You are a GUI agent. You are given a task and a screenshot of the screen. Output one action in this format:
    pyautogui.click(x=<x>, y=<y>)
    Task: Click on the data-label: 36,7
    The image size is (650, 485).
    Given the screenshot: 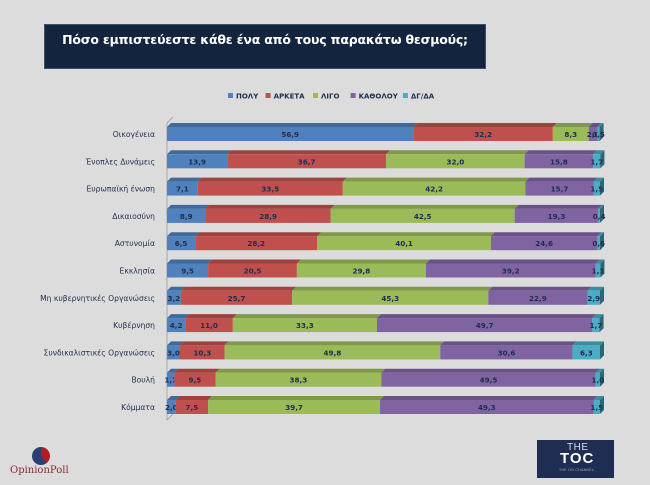 What is the action you would take?
    pyautogui.click(x=307, y=161)
    